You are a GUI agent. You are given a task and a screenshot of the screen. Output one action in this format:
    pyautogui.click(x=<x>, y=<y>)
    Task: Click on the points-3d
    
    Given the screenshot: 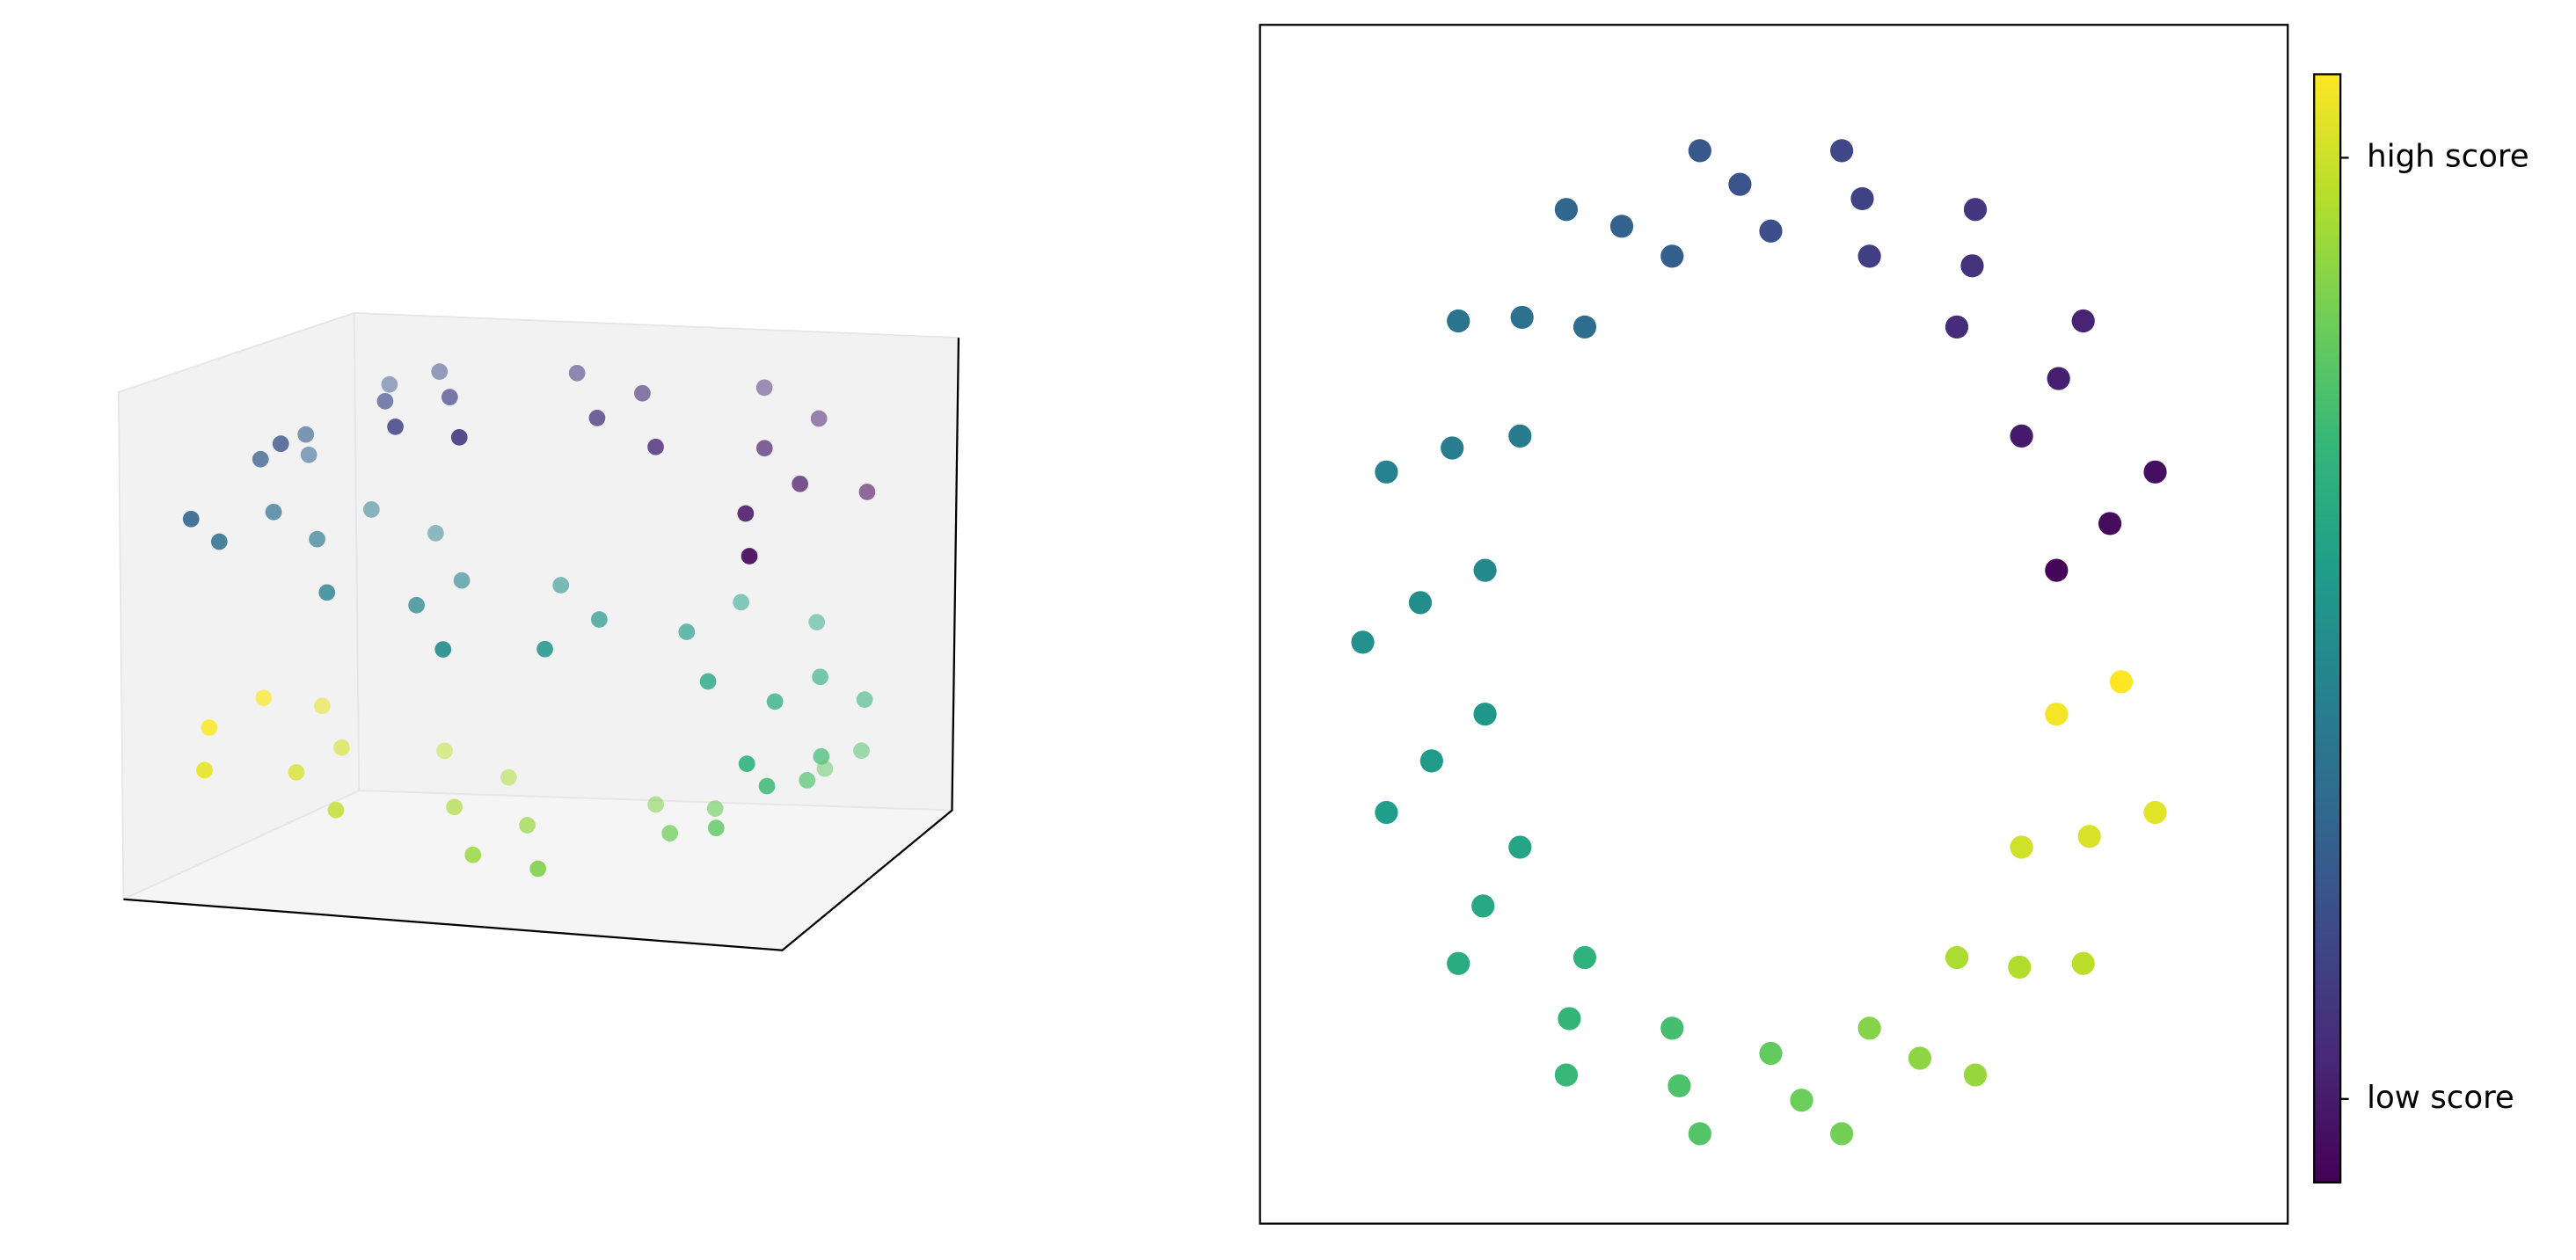 What is the action you would take?
    pyautogui.click(x=529, y=620)
    